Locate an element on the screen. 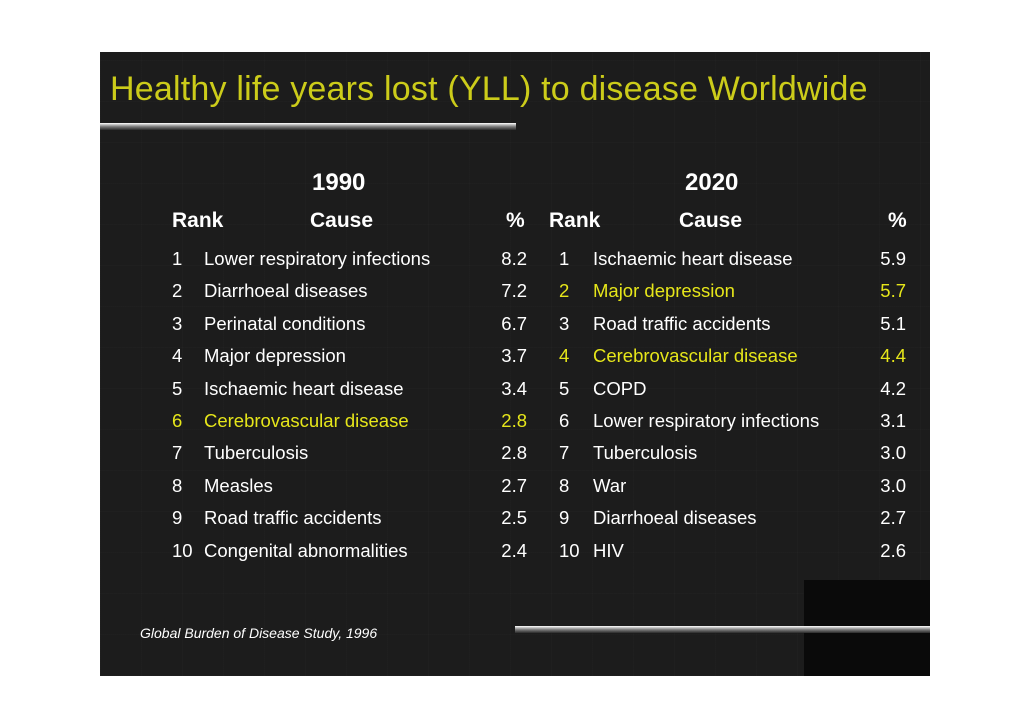 The height and width of the screenshot is (728, 1030). table-row: 3 Perinatal conditions 6.7 is located at coordinates (515, 328).